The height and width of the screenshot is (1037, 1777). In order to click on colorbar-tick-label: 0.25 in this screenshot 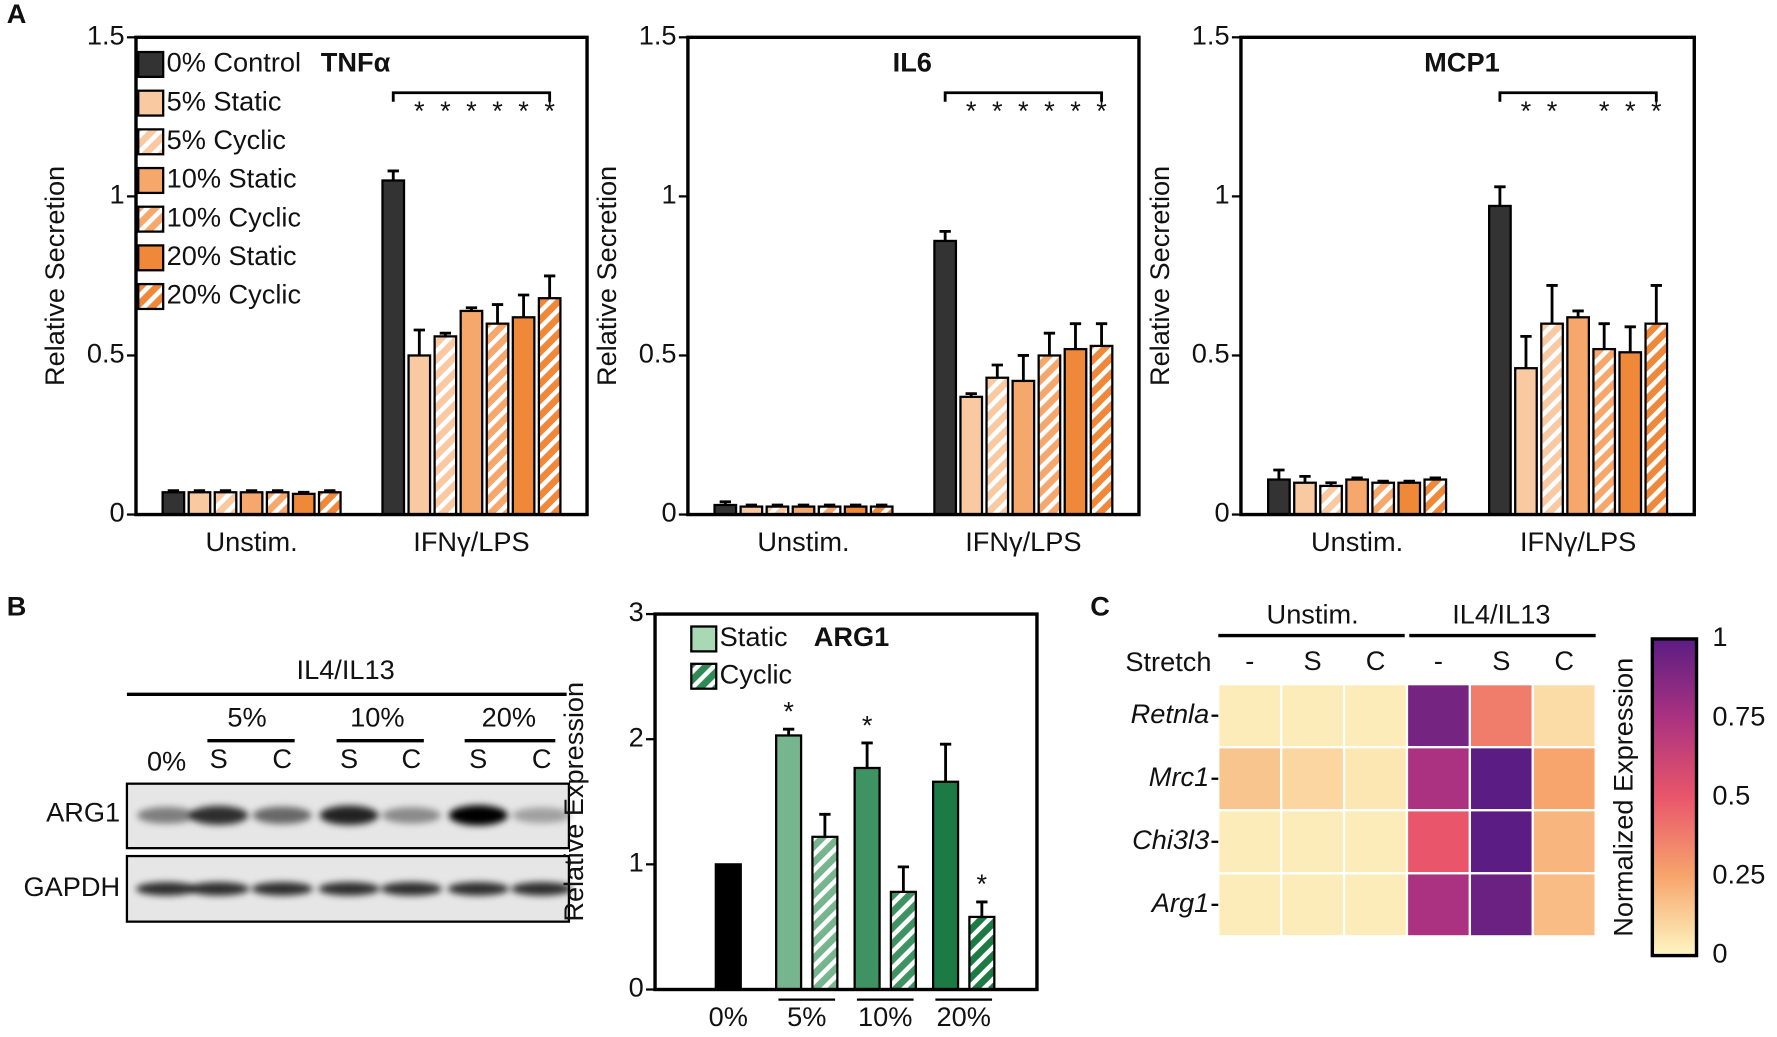, I will do `click(1738, 874)`.